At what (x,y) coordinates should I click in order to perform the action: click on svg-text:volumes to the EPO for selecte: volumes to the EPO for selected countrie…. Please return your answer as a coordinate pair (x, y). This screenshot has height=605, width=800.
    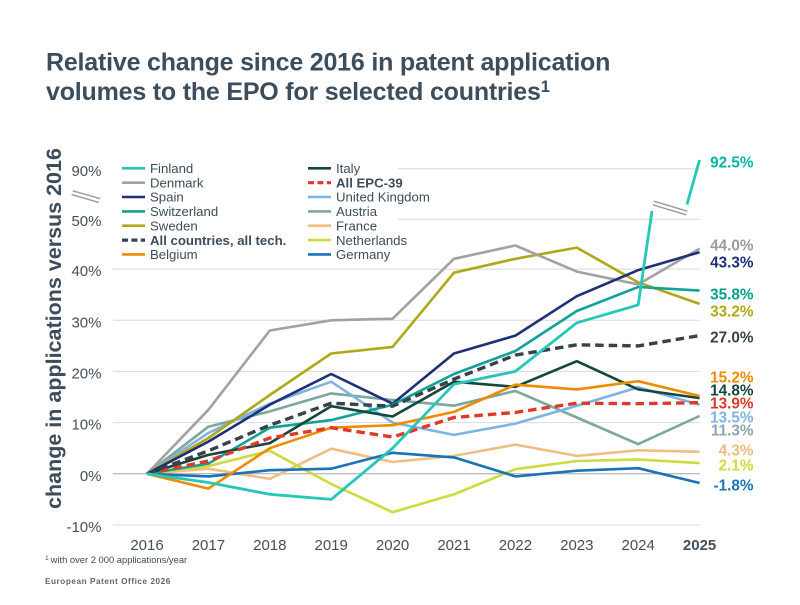
    Looking at the image, I should click on (298, 92).